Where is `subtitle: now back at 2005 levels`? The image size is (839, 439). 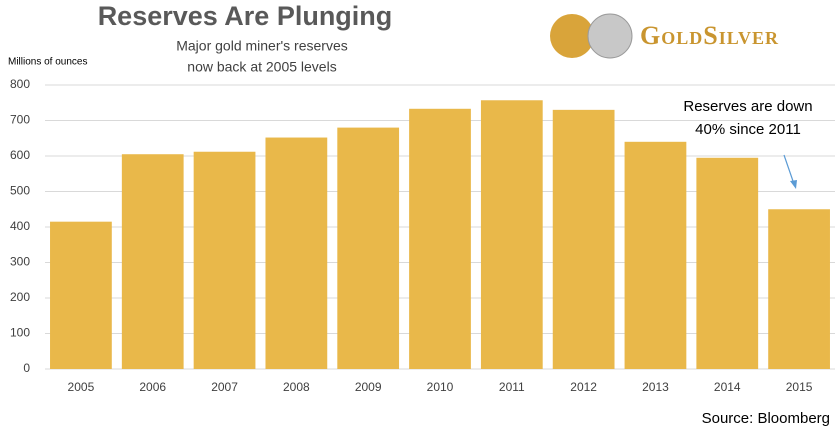
subtitle: now back at 2005 levels is located at coordinates (261, 67).